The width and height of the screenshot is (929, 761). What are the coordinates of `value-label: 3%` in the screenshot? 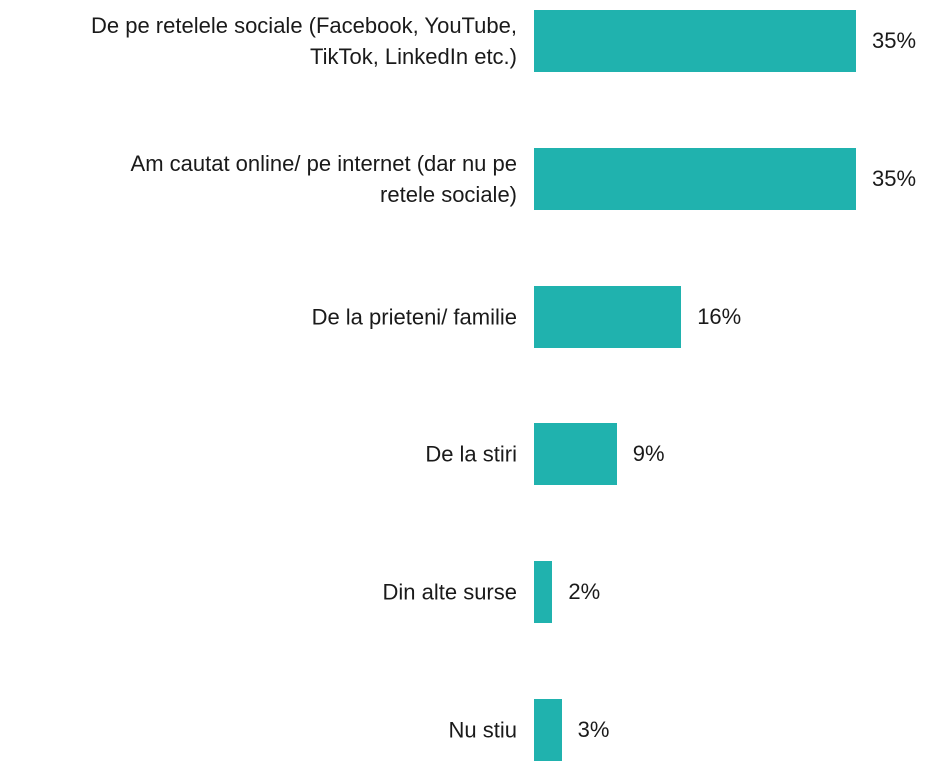 It's located at (593, 729).